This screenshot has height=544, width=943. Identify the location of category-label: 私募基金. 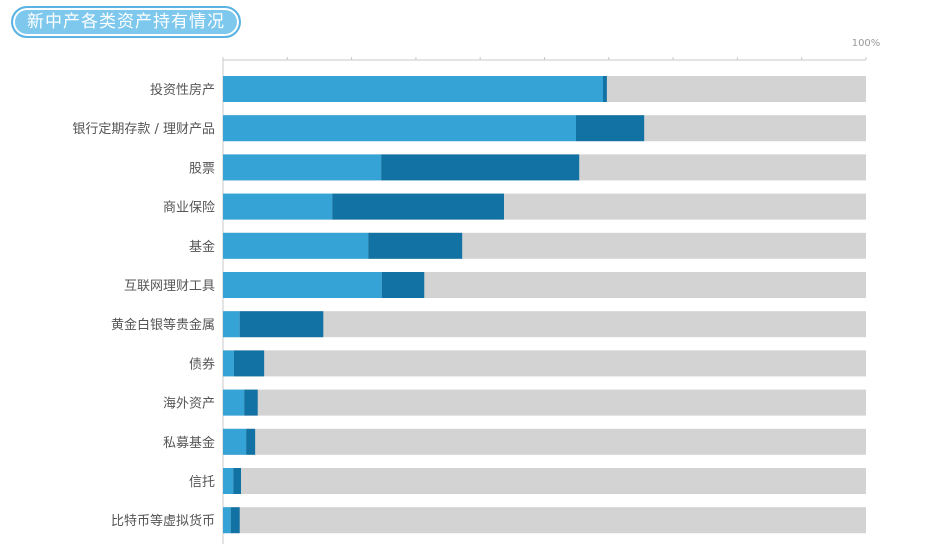
(189, 443).